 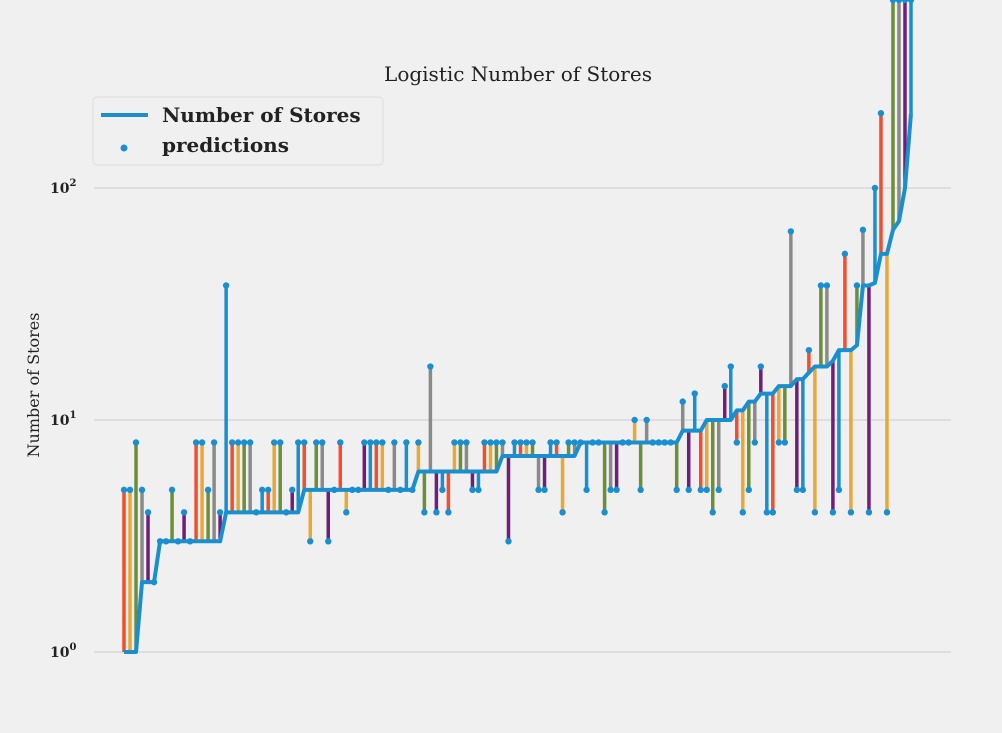 What do you see at coordinates (124, 148) in the screenshot?
I see `legend-point-swatch` at bounding box center [124, 148].